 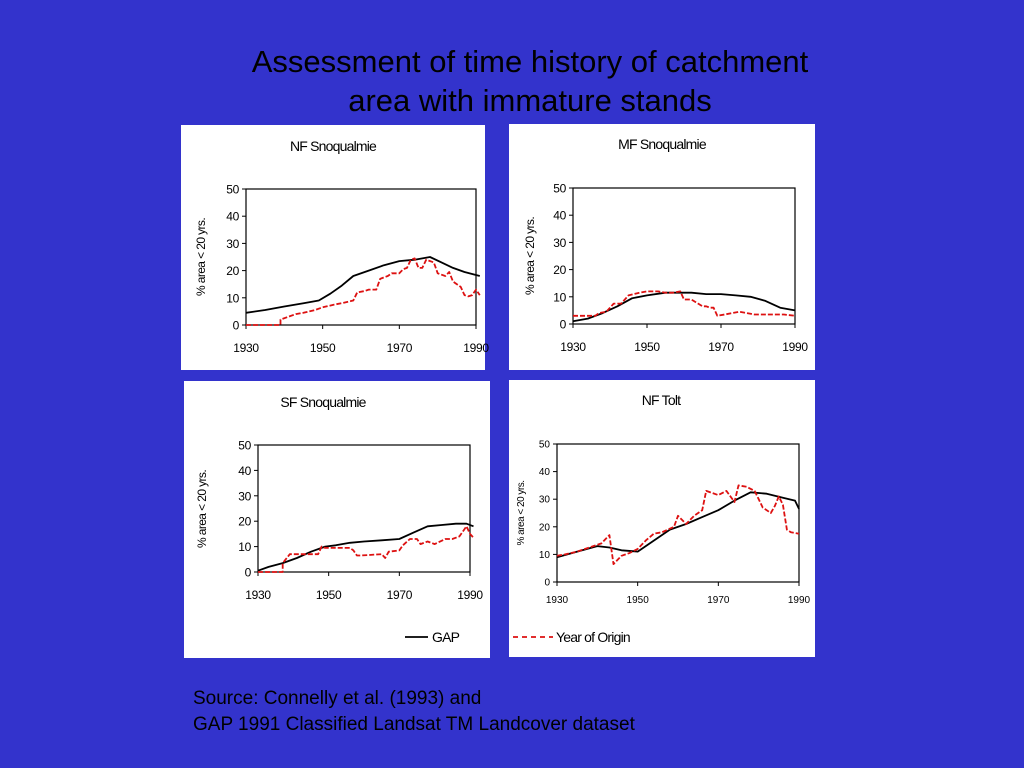 I want to click on chart-title: NF Snoqualmie, so click(x=333, y=146).